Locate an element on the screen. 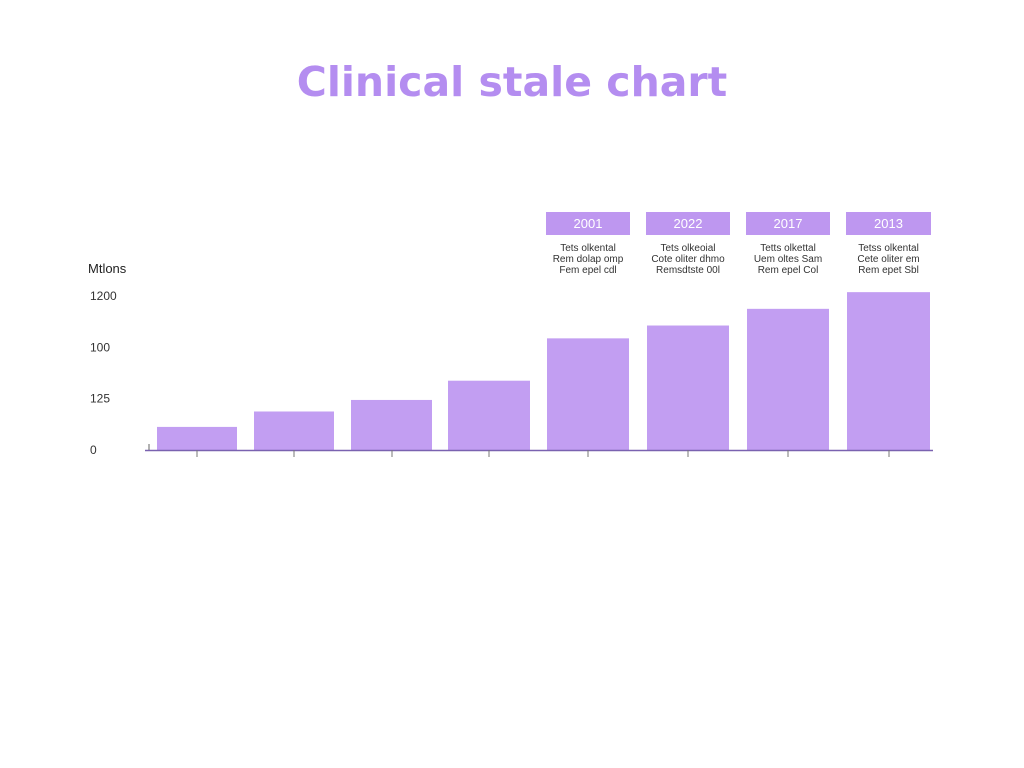 Image resolution: width=1024 pixels, height=768 pixels. y-tick-label: 0 is located at coordinates (93, 450).